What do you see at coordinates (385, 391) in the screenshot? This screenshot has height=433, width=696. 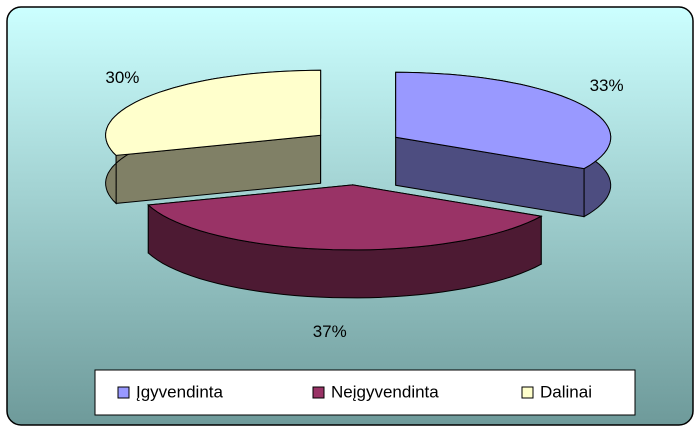 I see `legend-label: Neįgyvendinta` at bounding box center [385, 391].